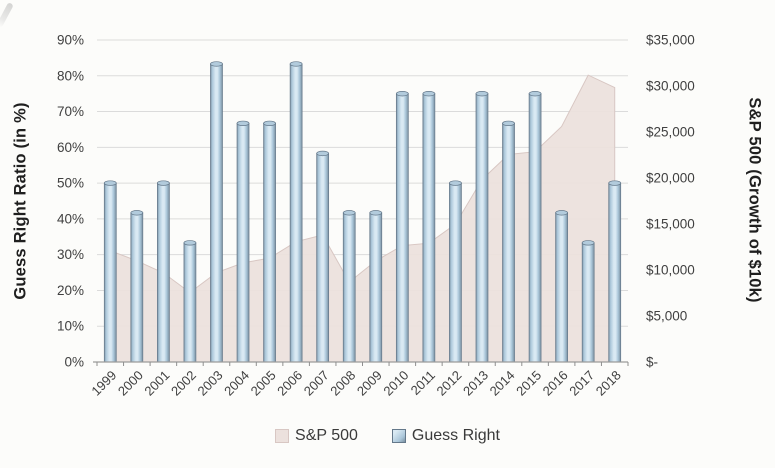 The image size is (775, 468). What do you see at coordinates (670, 224) in the screenshot?
I see `right-axis-tick-label: $15,000` at bounding box center [670, 224].